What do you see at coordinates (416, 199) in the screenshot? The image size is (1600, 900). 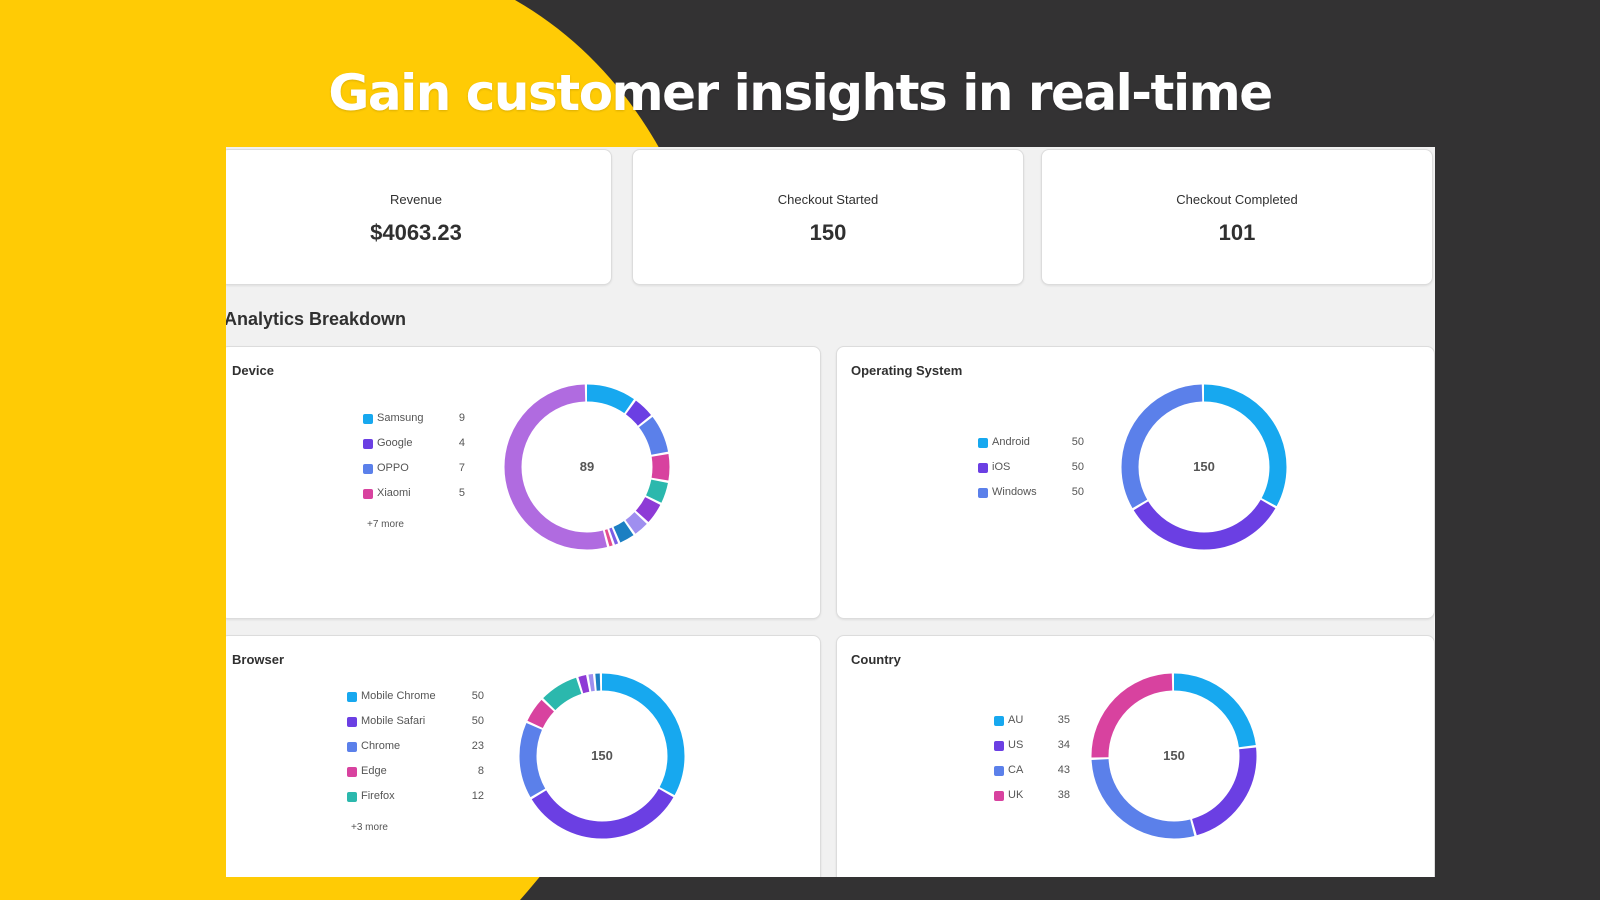 I see `stat-label: Revenue` at bounding box center [416, 199].